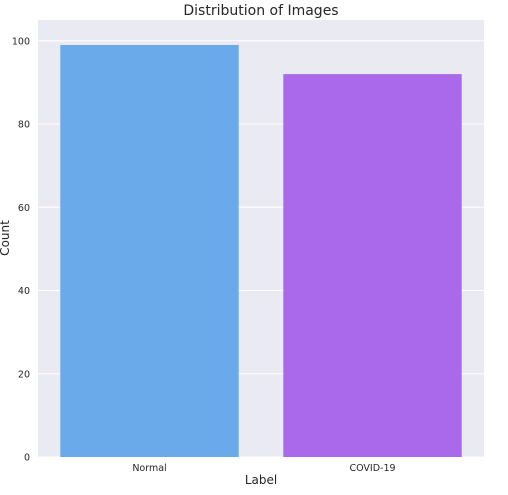  Describe the element at coordinates (27, 458) in the screenshot. I see `y-tick-label: 0` at that location.